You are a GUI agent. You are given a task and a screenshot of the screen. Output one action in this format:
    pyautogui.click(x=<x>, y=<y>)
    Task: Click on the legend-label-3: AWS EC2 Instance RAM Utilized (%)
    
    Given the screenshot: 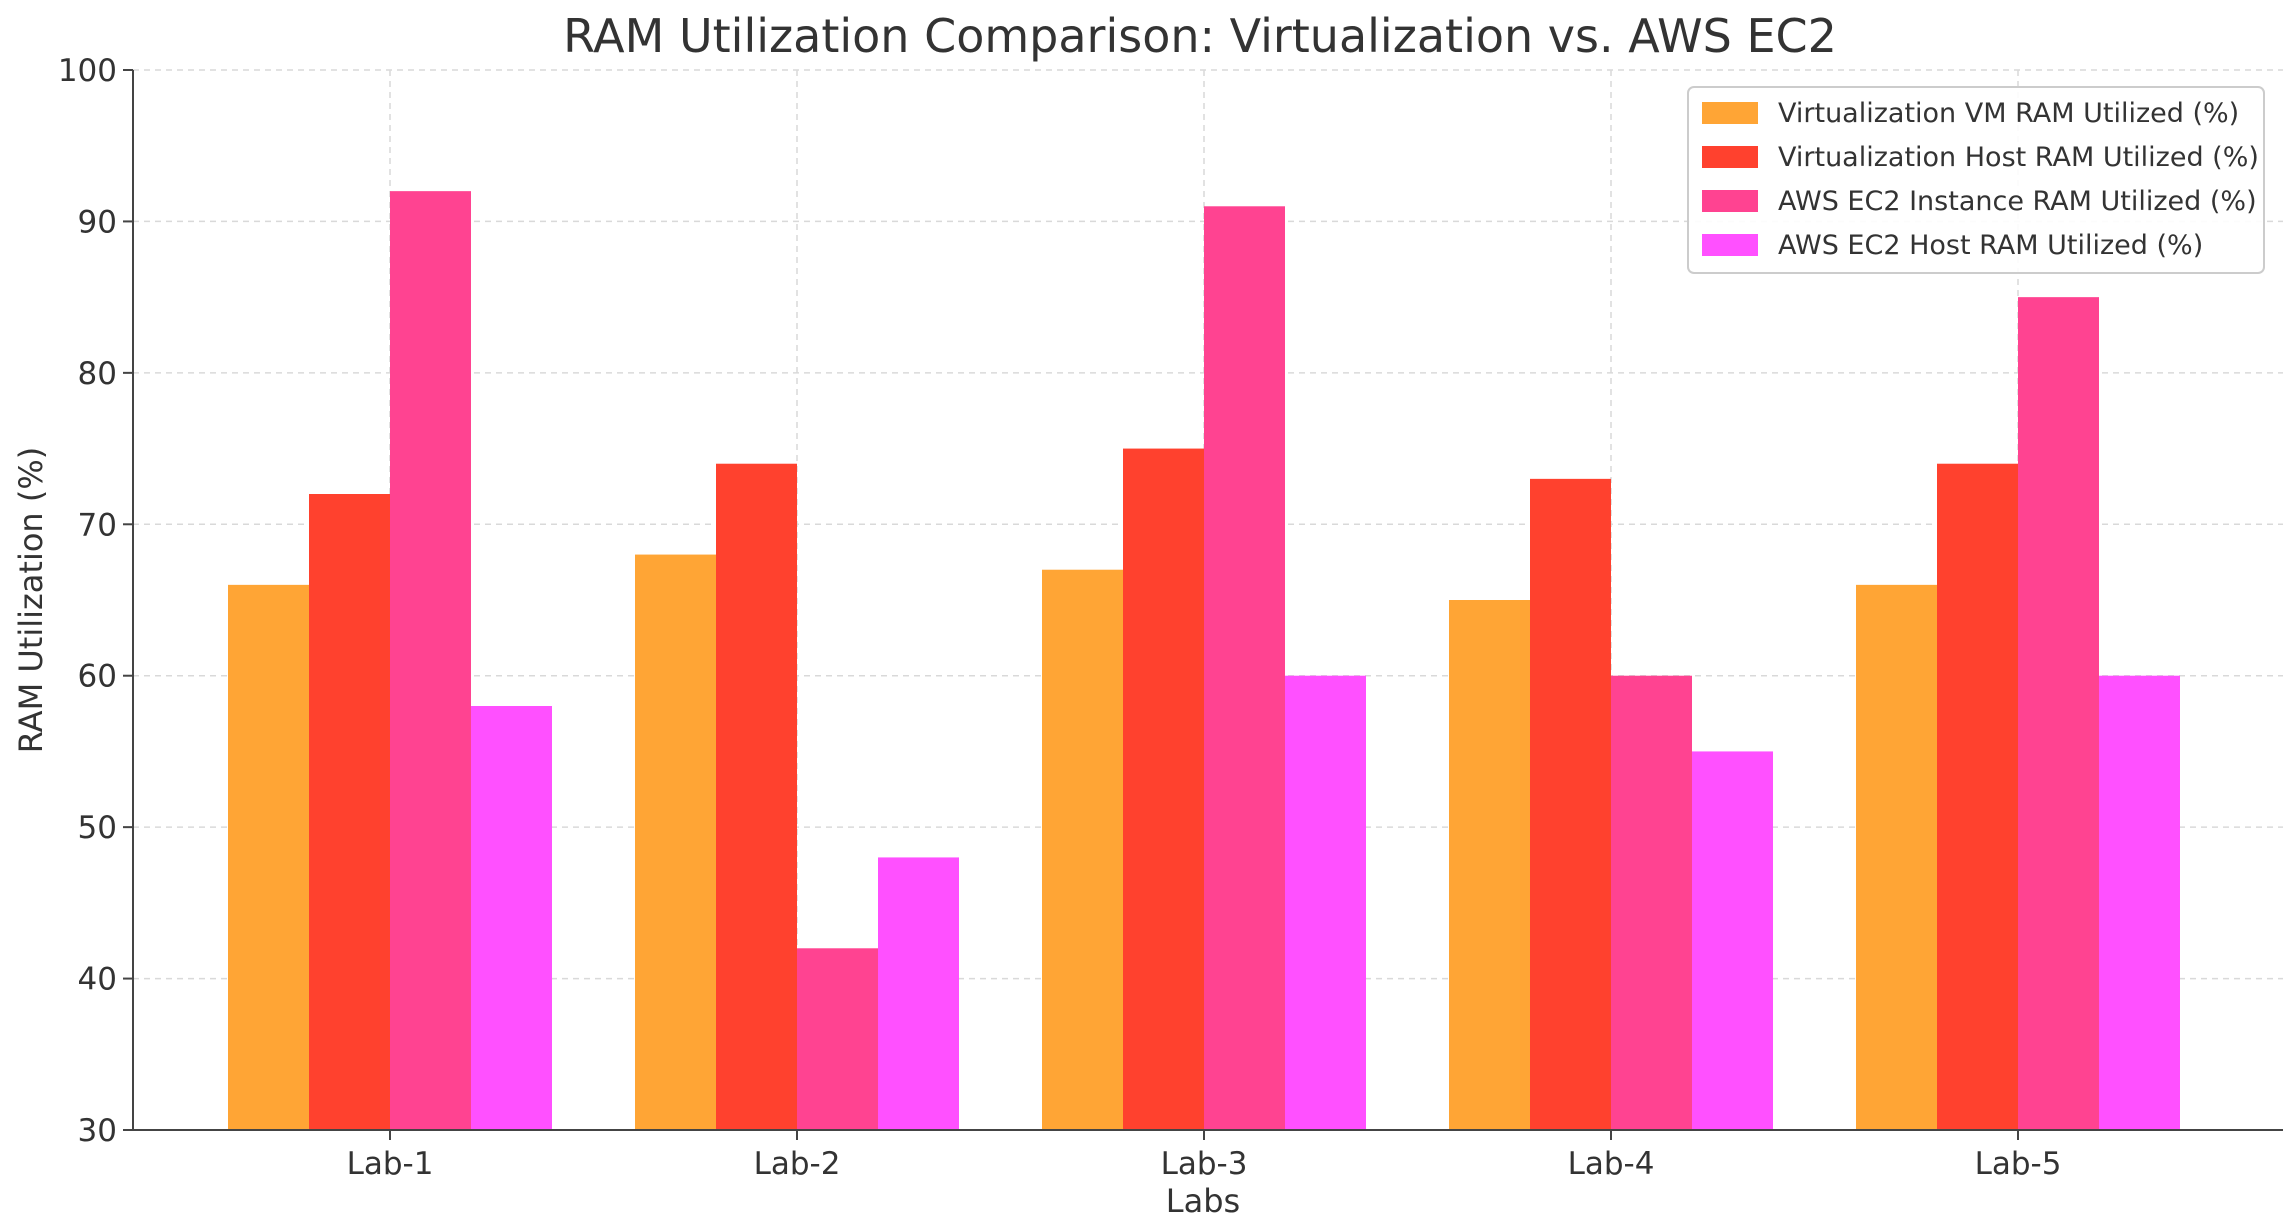 What is the action you would take?
    pyautogui.click(x=2017, y=201)
    